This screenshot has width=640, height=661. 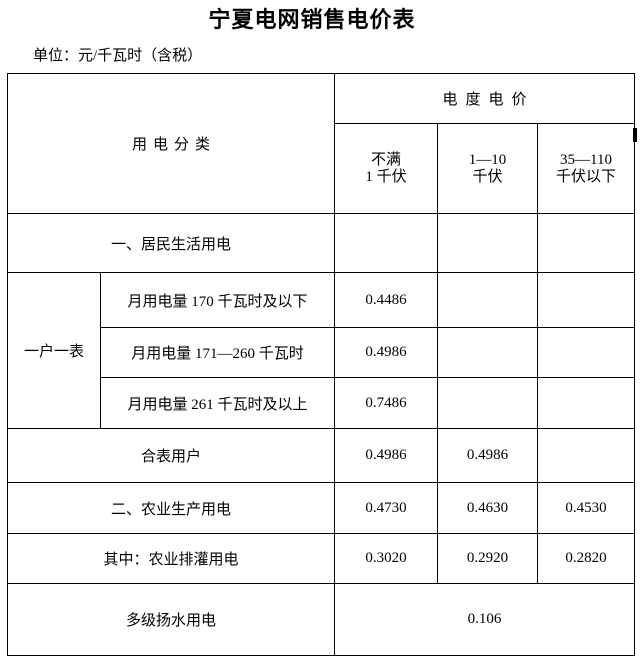 I want to click on page-title: 宁夏电网销售电价表, so click(x=312, y=19).